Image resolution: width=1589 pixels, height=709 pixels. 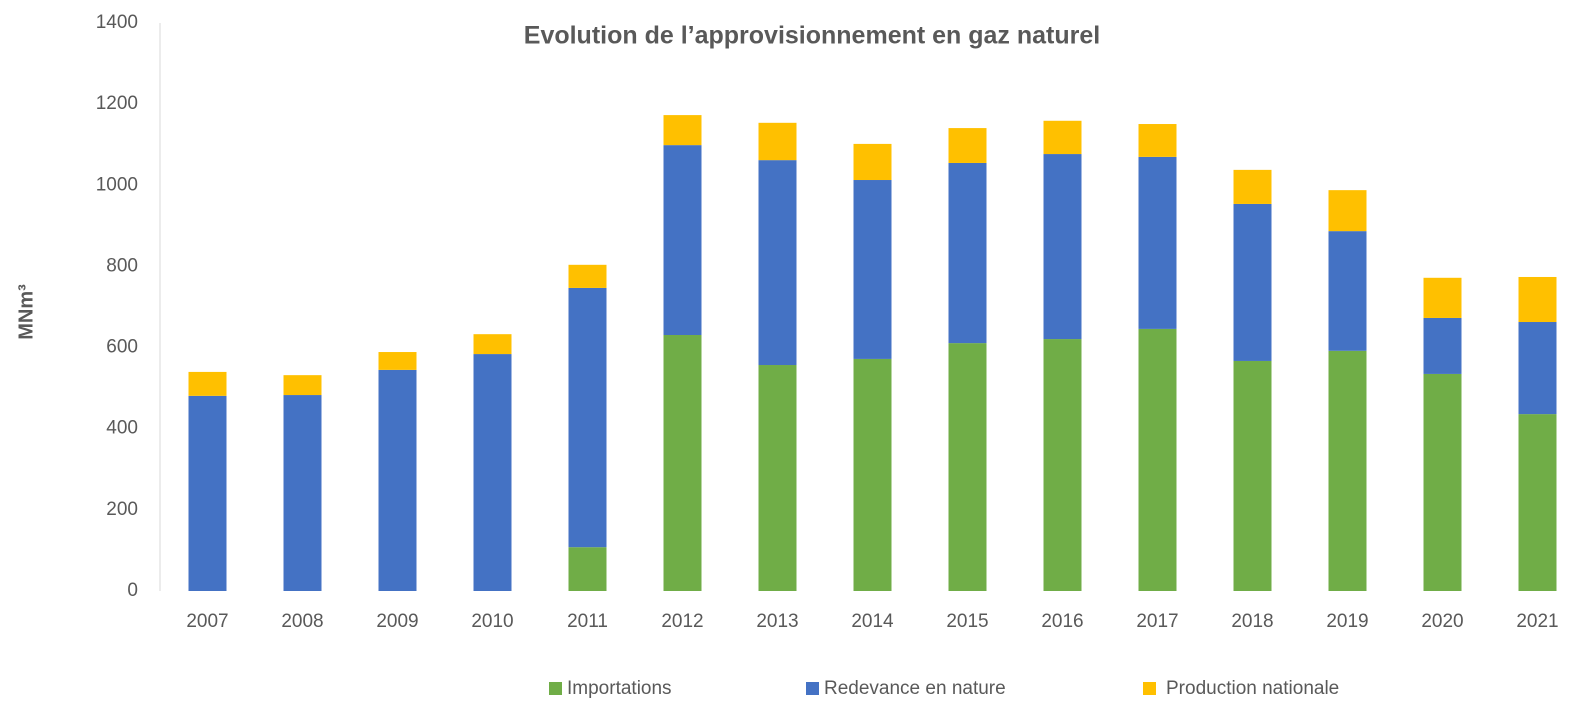 What do you see at coordinates (587, 621) in the screenshot?
I see `x-tick-label: 2011` at bounding box center [587, 621].